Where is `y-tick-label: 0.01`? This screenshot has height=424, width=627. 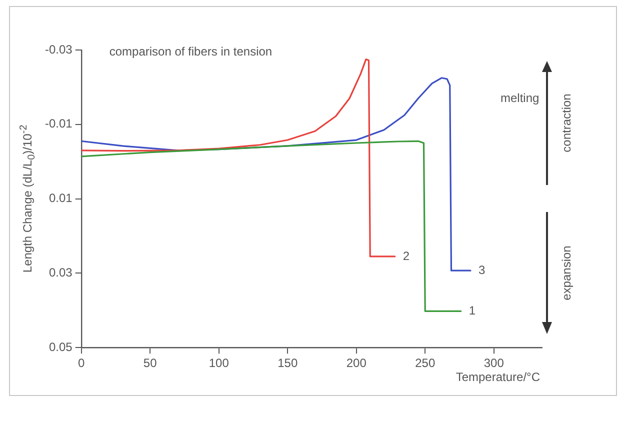
y-tick-label: 0.01 is located at coordinates (60, 198).